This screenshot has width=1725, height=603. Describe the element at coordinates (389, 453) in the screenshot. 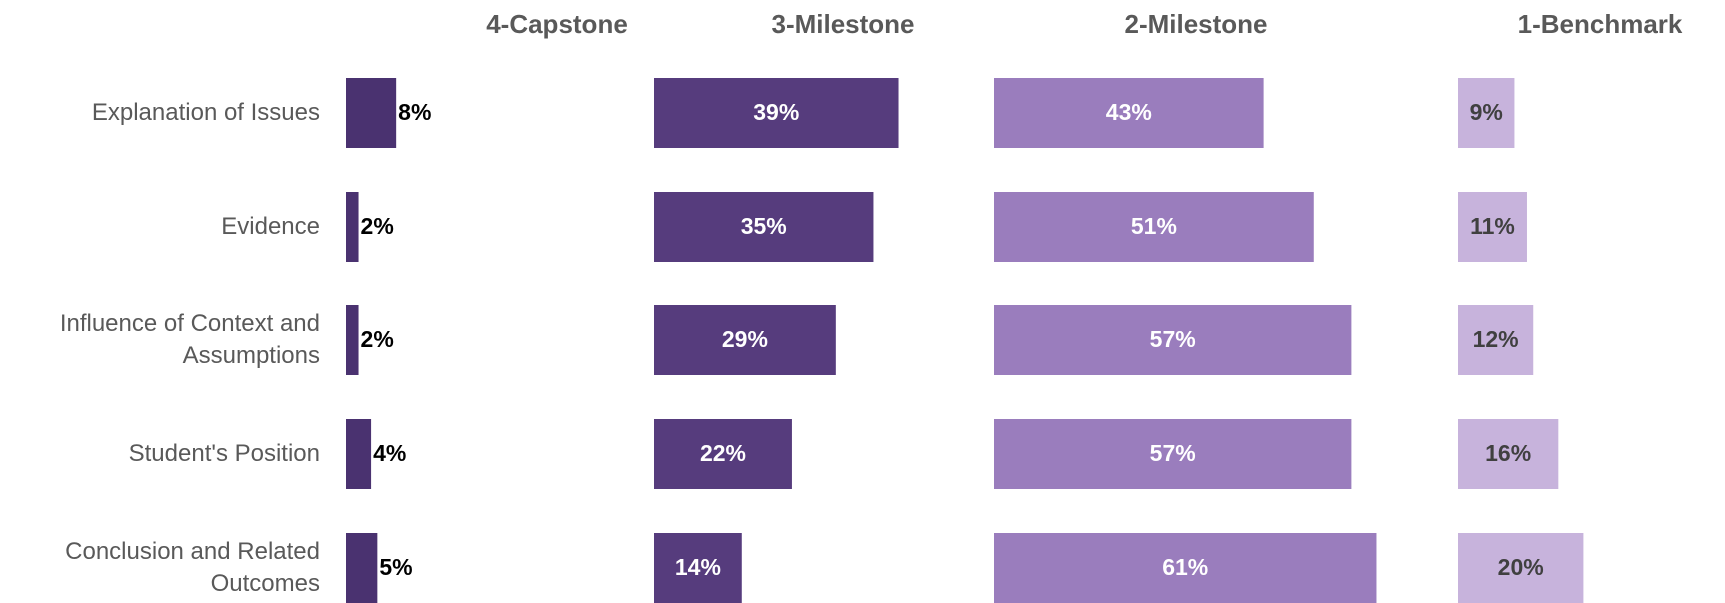

I see `value-label: 4%` at that location.